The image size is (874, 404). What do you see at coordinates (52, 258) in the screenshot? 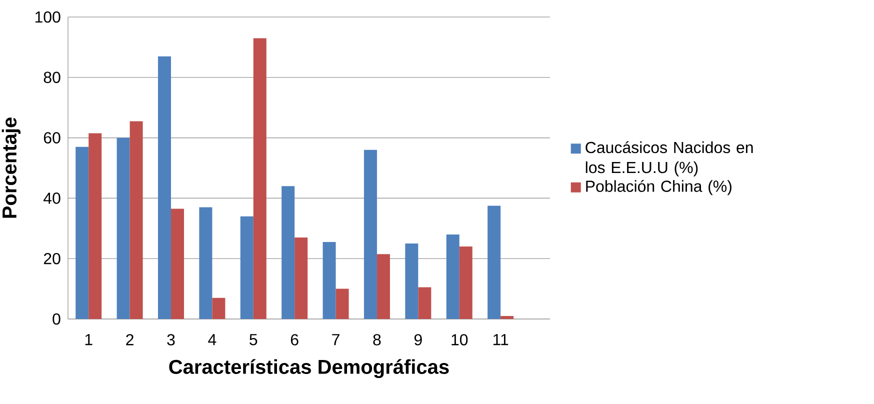
I see `y-tick-label: 20` at bounding box center [52, 258].